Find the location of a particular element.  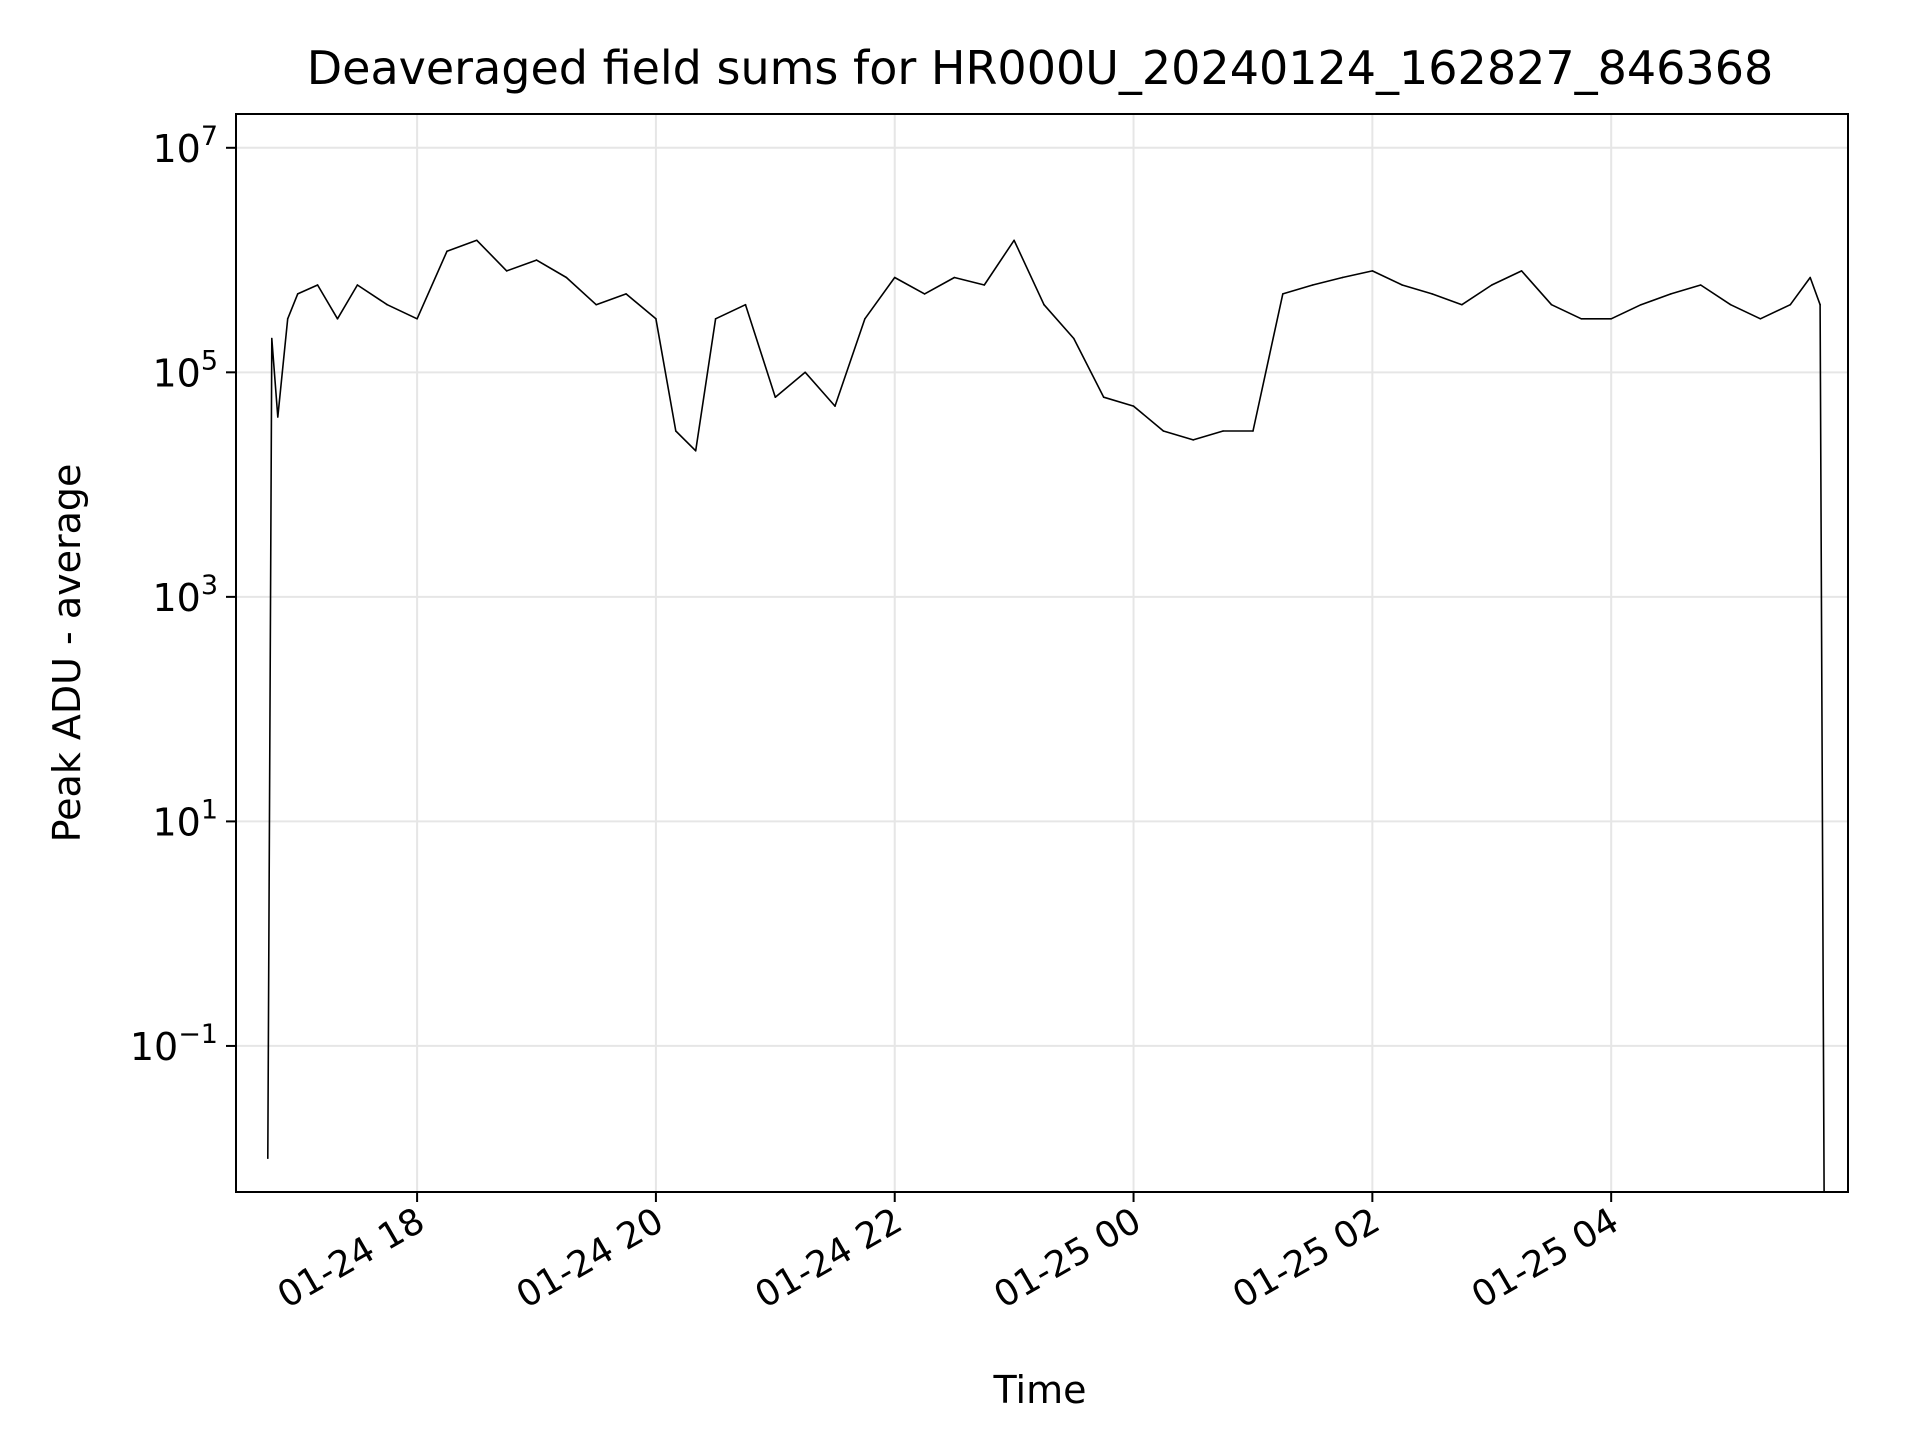

y-tick-label: 10³ is located at coordinates (185, 595).